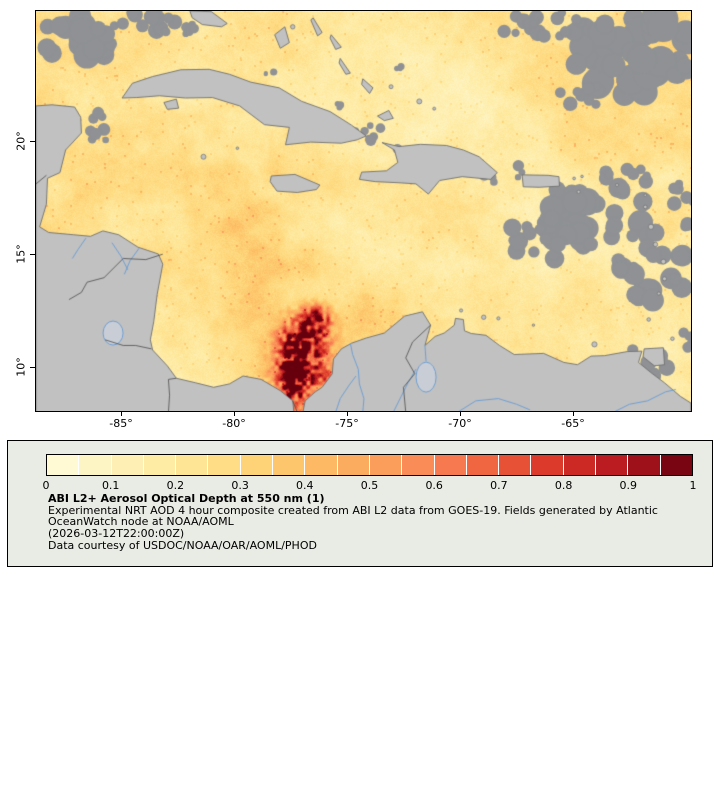  I want to click on legend-timestamp: (2026-03-12T22:00:00Z), so click(116, 534).